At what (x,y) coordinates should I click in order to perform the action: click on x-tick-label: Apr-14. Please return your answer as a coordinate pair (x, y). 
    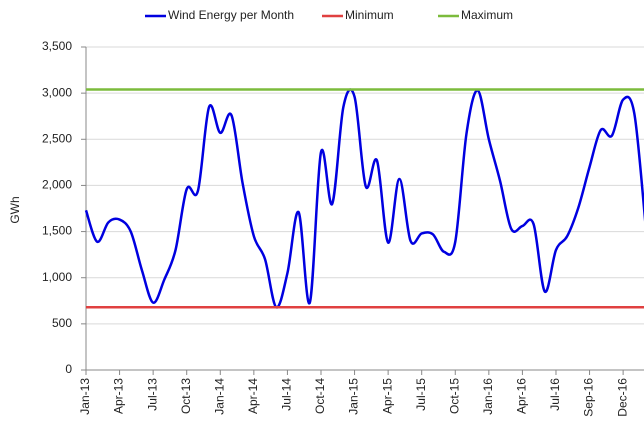
    Looking at the image, I should click on (253, 396).